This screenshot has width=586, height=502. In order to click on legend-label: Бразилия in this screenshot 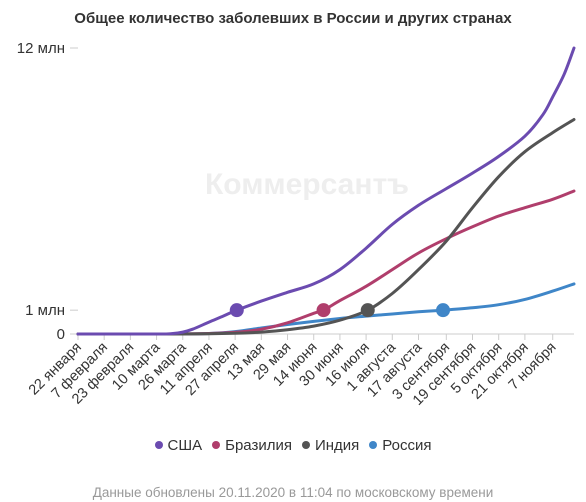, I will do `click(258, 445)`.